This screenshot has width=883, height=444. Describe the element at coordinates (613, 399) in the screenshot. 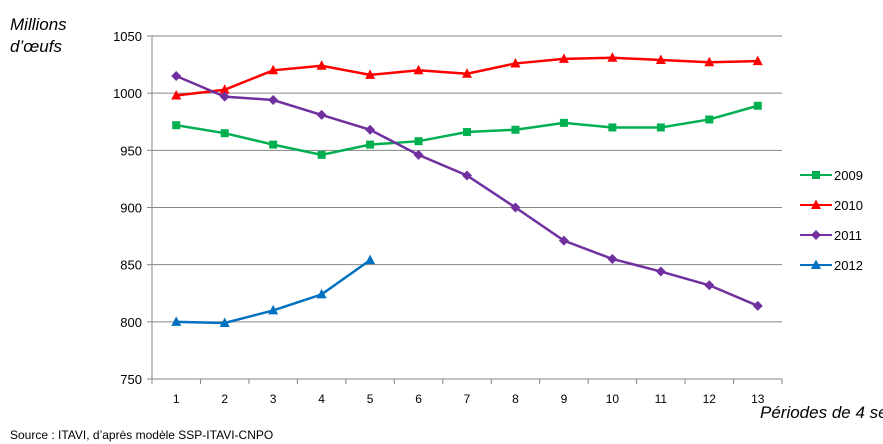

I see `x-tick-label: 10` at that location.